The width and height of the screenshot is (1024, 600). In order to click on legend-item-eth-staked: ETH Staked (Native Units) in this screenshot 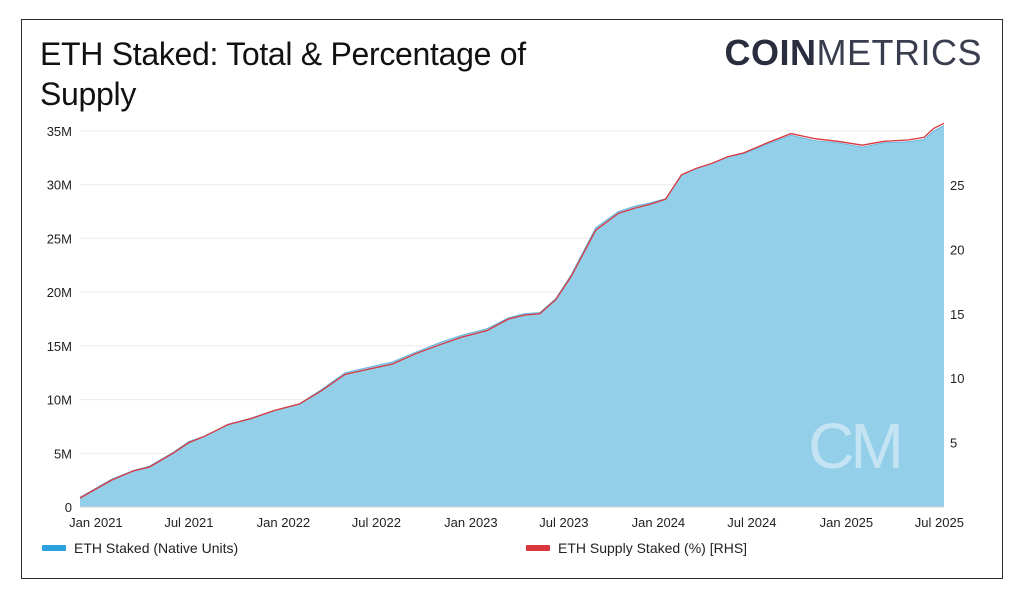, I will do `click(140, 548)`.